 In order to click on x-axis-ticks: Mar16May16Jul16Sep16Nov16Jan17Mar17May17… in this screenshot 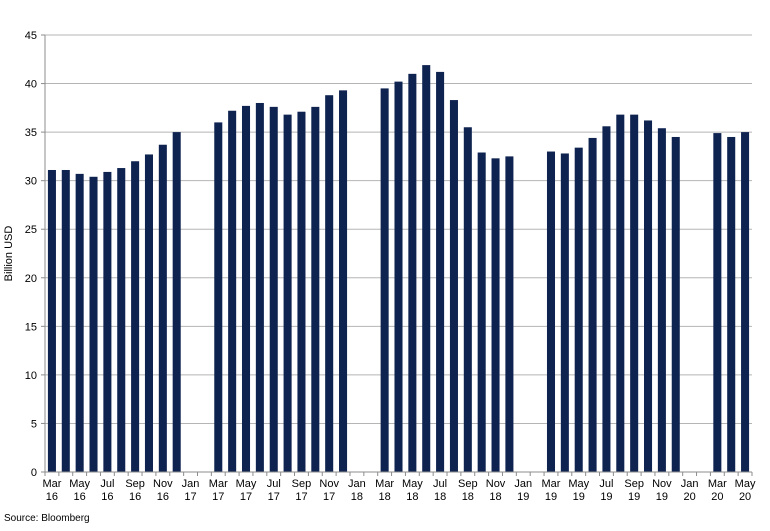, I will do `click(399, 487)`.